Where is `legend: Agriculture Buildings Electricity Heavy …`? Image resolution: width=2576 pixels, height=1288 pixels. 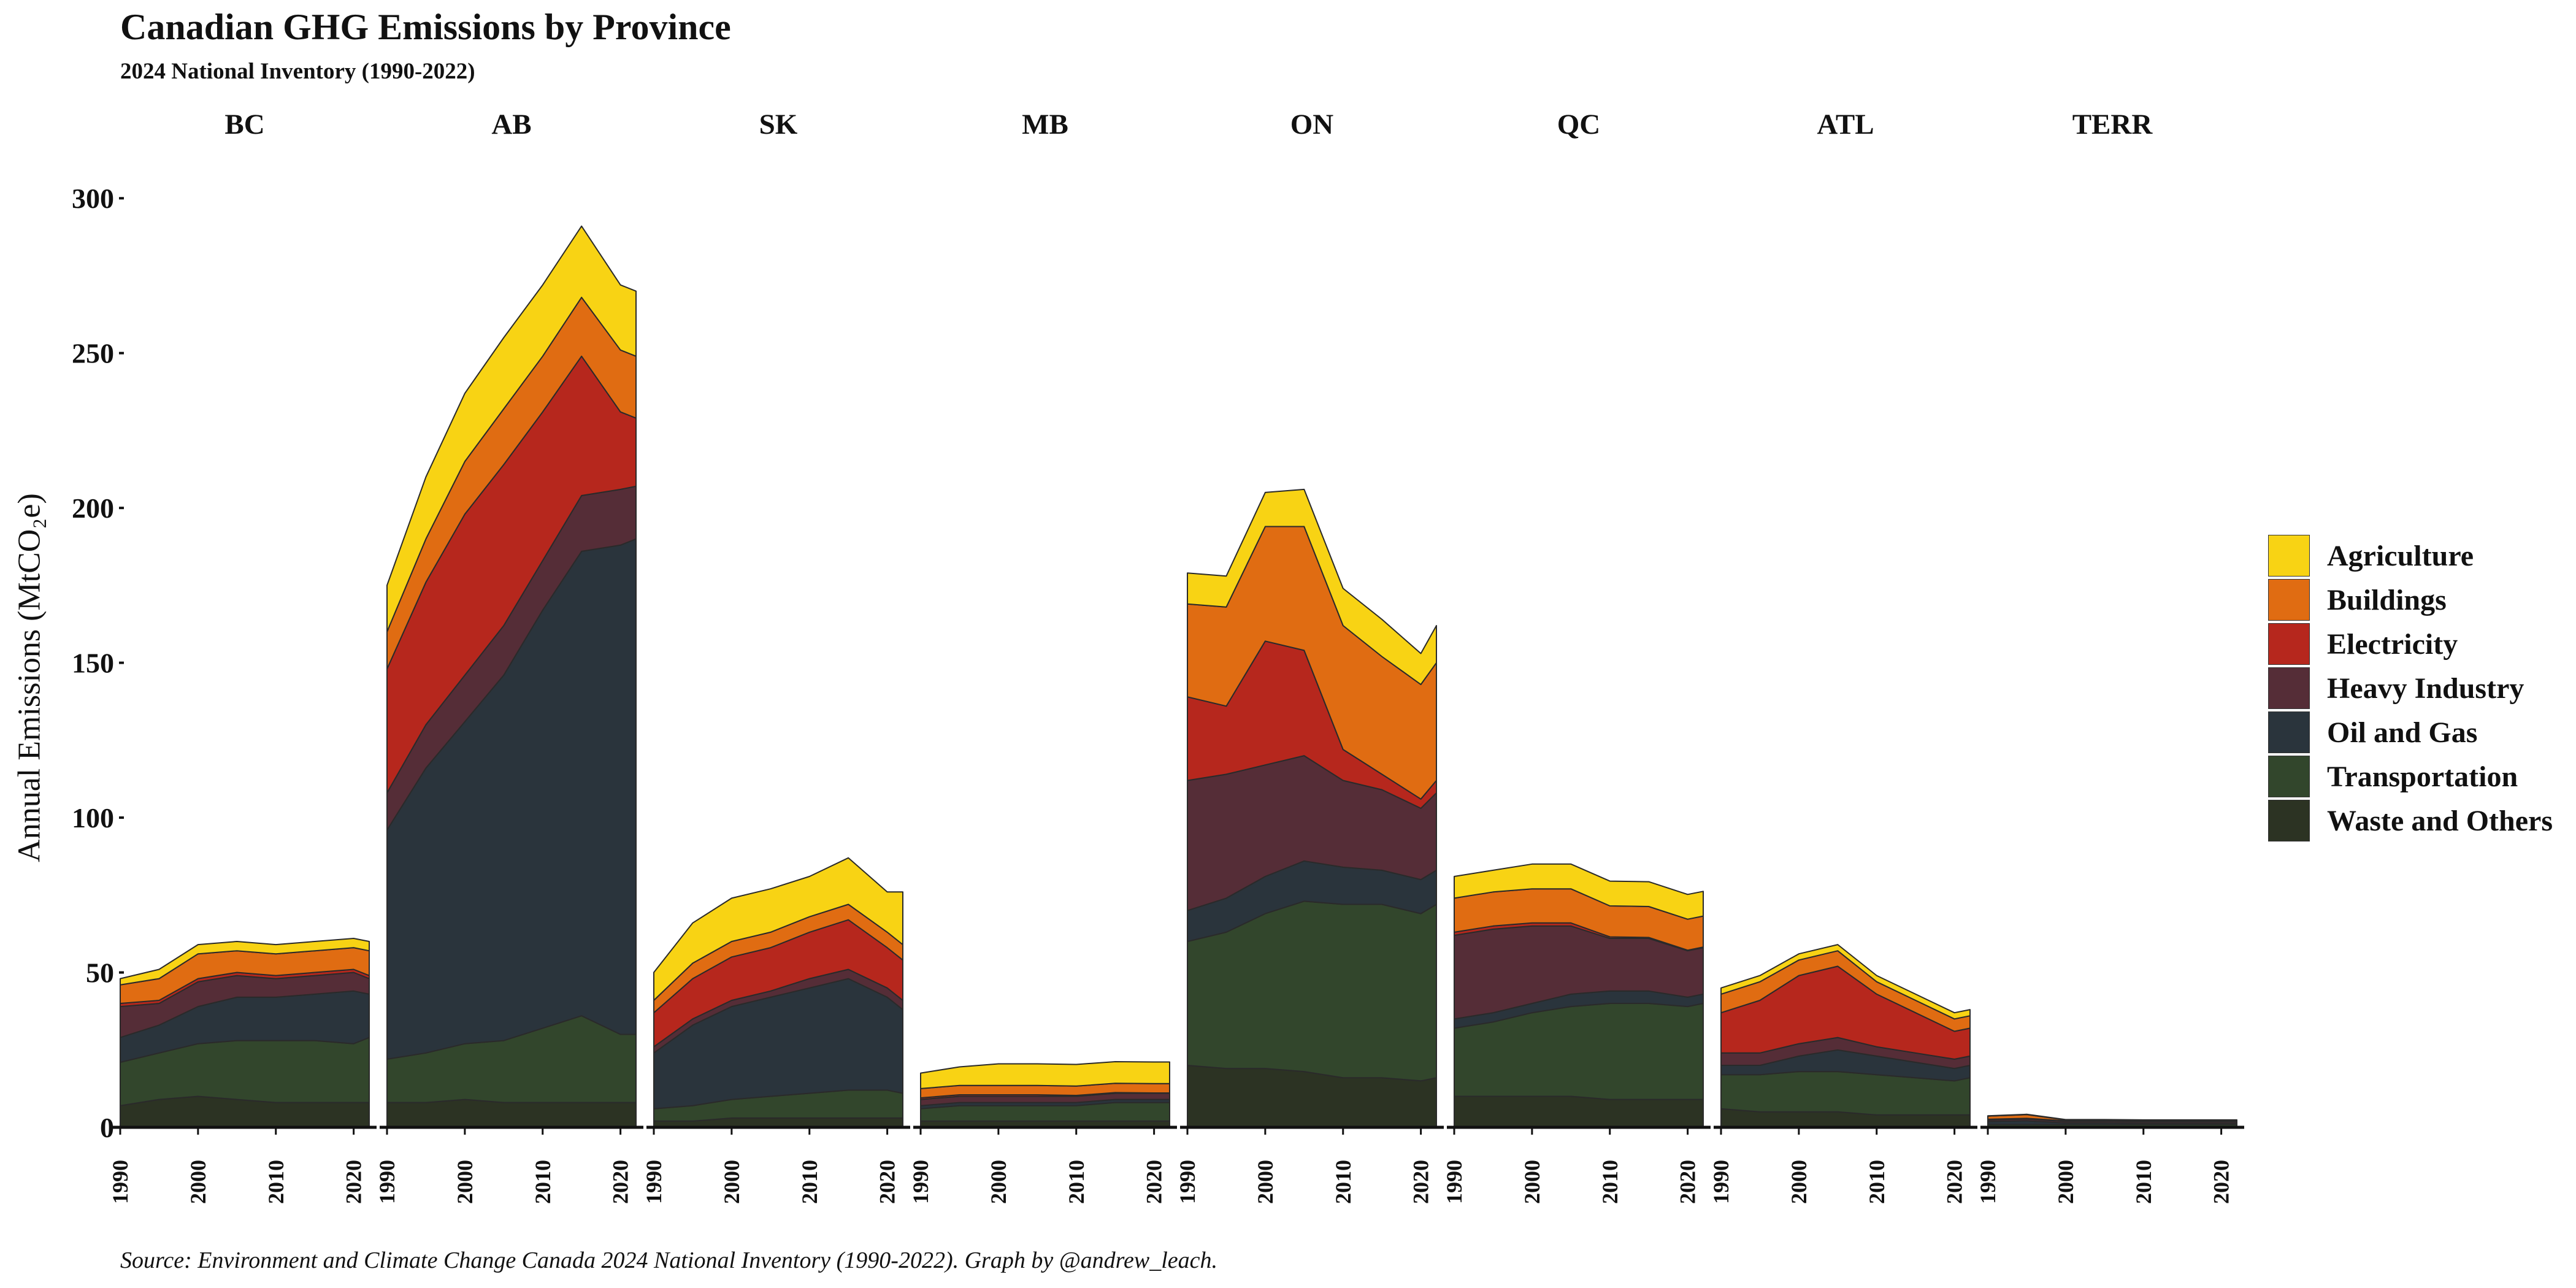
legend: Agriculture Buildings Electricity Heavy … is located at coordinates (2410, 688).